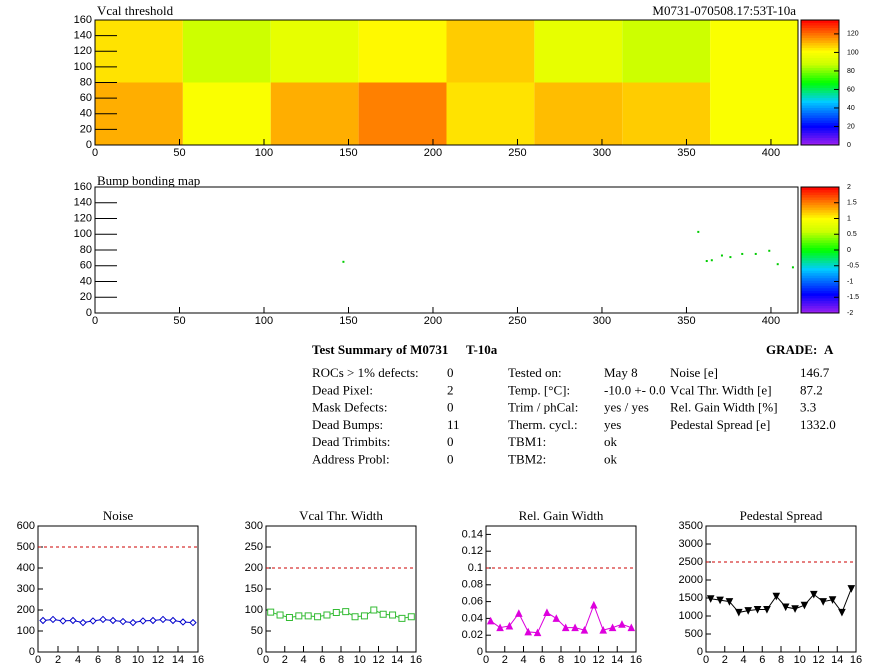 The width and height of the screenshot is (896, 672). Describe the element at coordinates (543, 407) in the screenshot. I see `summary-label: Trim / phCal:` at that location.